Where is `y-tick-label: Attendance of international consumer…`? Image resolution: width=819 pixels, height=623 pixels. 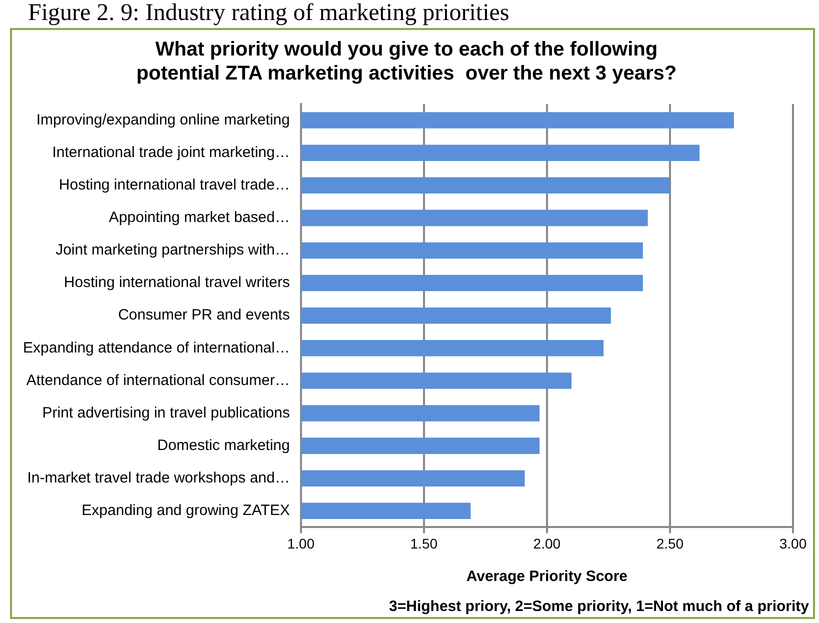 y-tick-label: Attendance of international consumer… is located at coordinates (158, 380).